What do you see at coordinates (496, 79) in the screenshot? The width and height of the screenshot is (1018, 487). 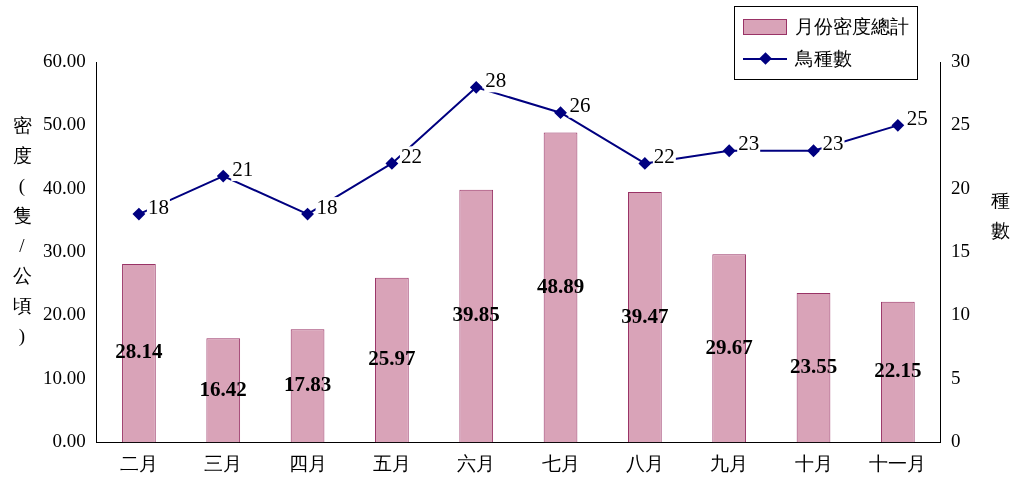 I see `data-label: 28` at bounding box center [496, 79].